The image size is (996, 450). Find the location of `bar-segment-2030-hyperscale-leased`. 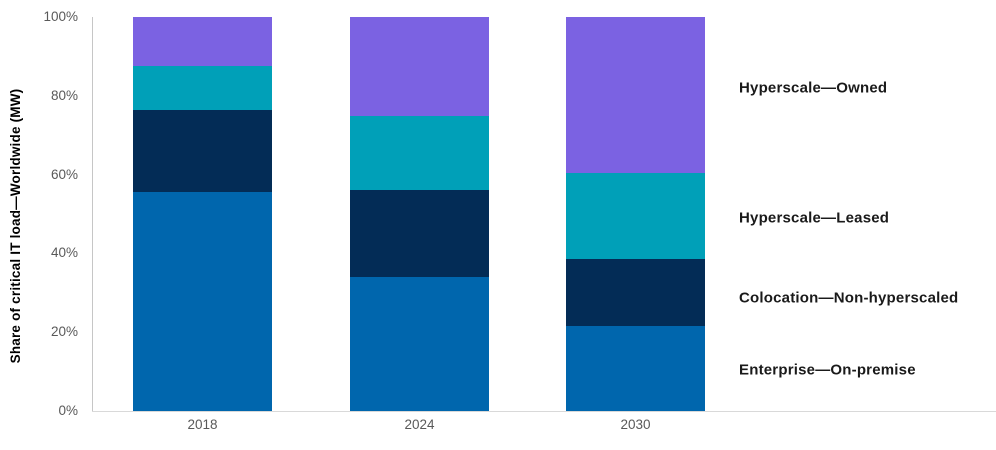

bar-segment-2030-hyperscale-leased is located at coordinates (635, 216).